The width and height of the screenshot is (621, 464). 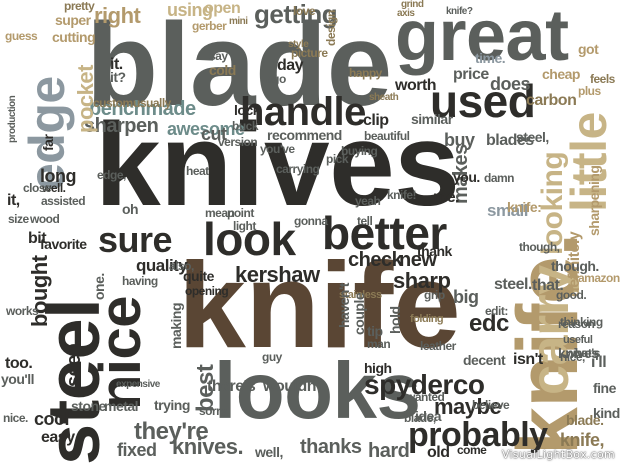 I want to click on word-77: you'll, so click(x=18, y=379).